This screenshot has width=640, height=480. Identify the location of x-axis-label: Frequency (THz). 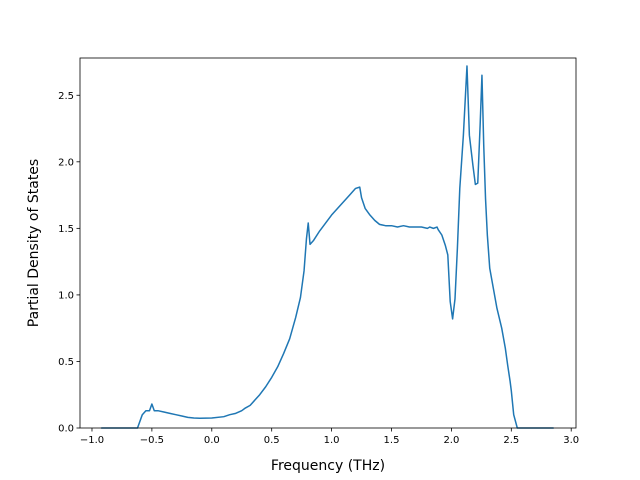
(328, 466).